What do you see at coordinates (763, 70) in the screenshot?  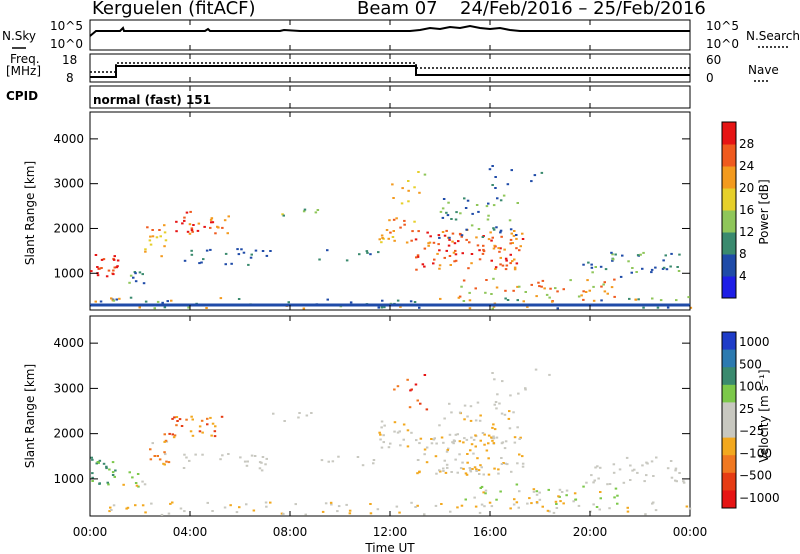 I see `nave-label: Nave` at bounding box center [763, 70].